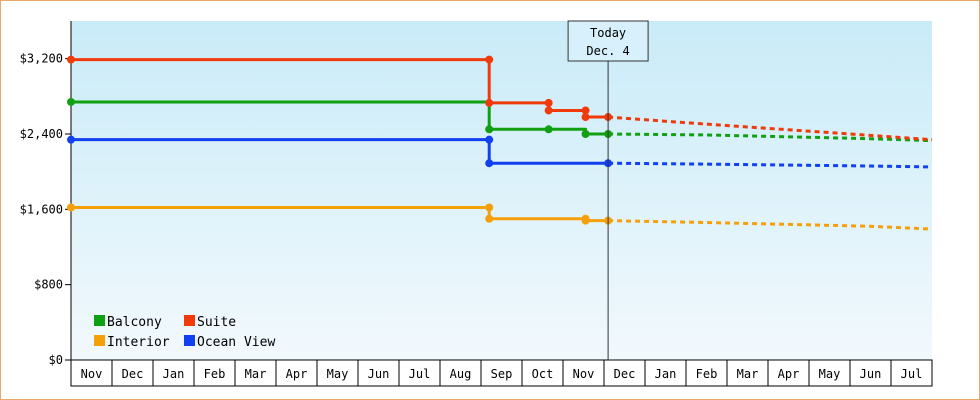  I want to click on month-label: Aug, so click(461, 374).